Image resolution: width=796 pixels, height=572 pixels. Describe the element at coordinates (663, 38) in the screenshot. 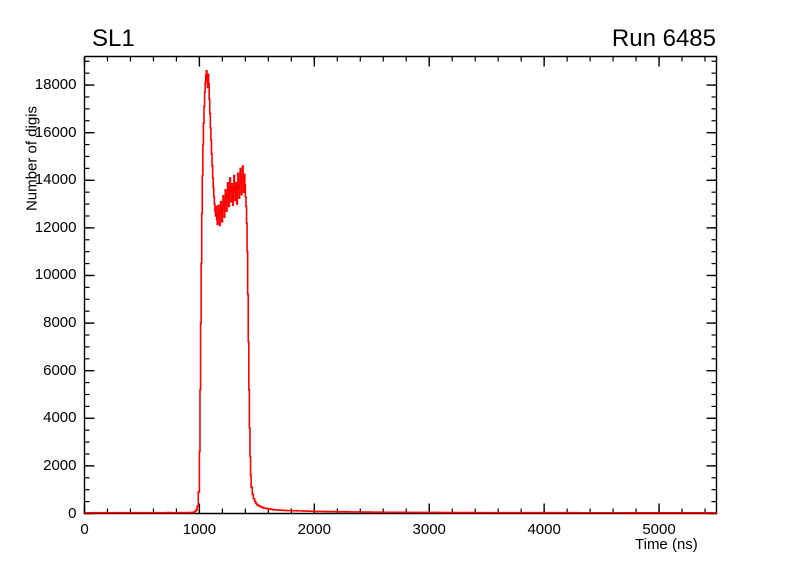

I see `plot-title-right: Run 6485` at that location.